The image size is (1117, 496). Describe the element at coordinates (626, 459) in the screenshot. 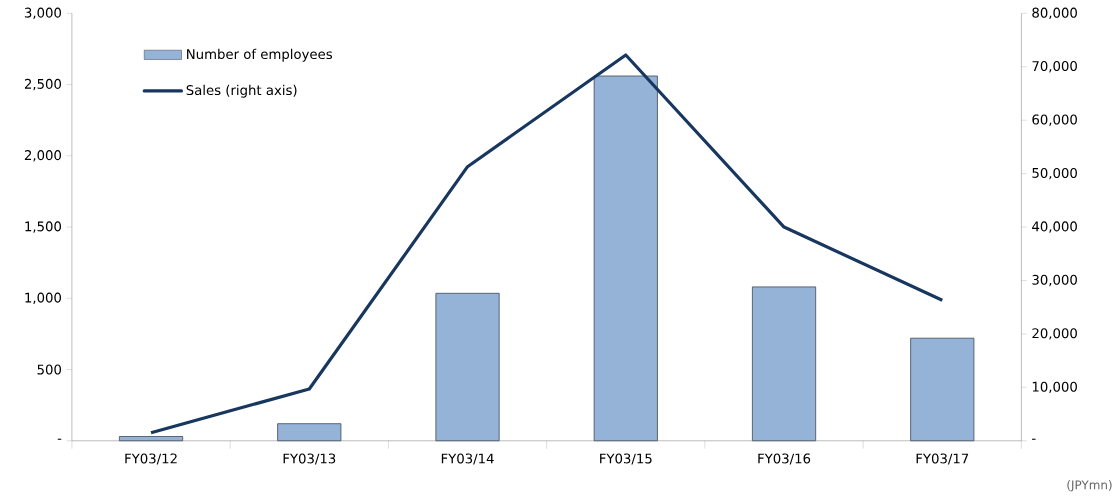

I see `x-tick-label: FY03/15` at that location.